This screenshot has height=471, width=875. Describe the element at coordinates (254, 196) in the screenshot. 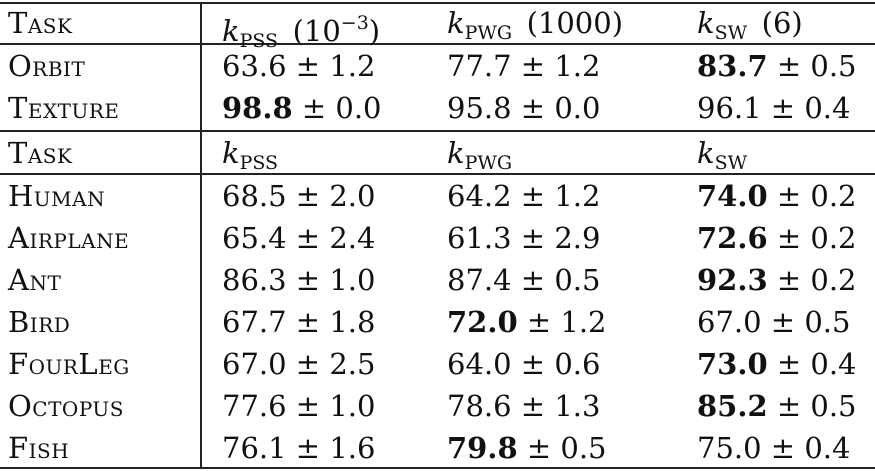

I see `mean: 68.5` at that location.